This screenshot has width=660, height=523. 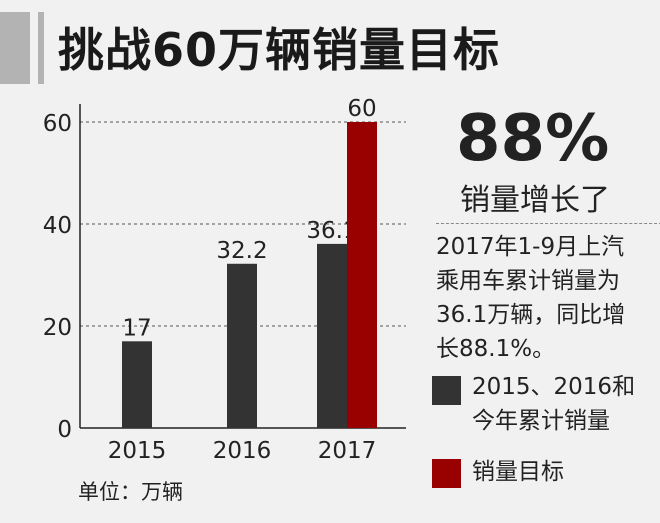 What do you see at coordinates (541, 421) in the screenshot?
I see `legend-label: 今年累计销量` at bounding box center [541, 421].